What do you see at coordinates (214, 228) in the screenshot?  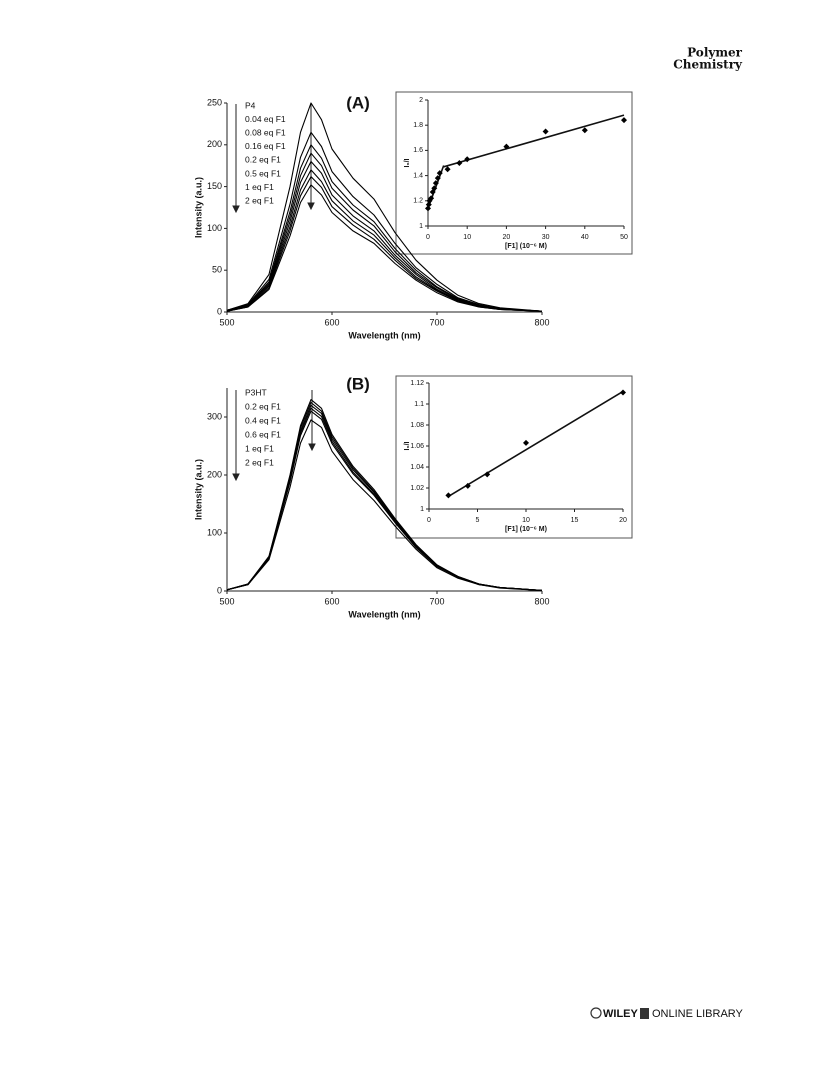 I see `y-tick-label: 100` at bounding box center [214, 228].